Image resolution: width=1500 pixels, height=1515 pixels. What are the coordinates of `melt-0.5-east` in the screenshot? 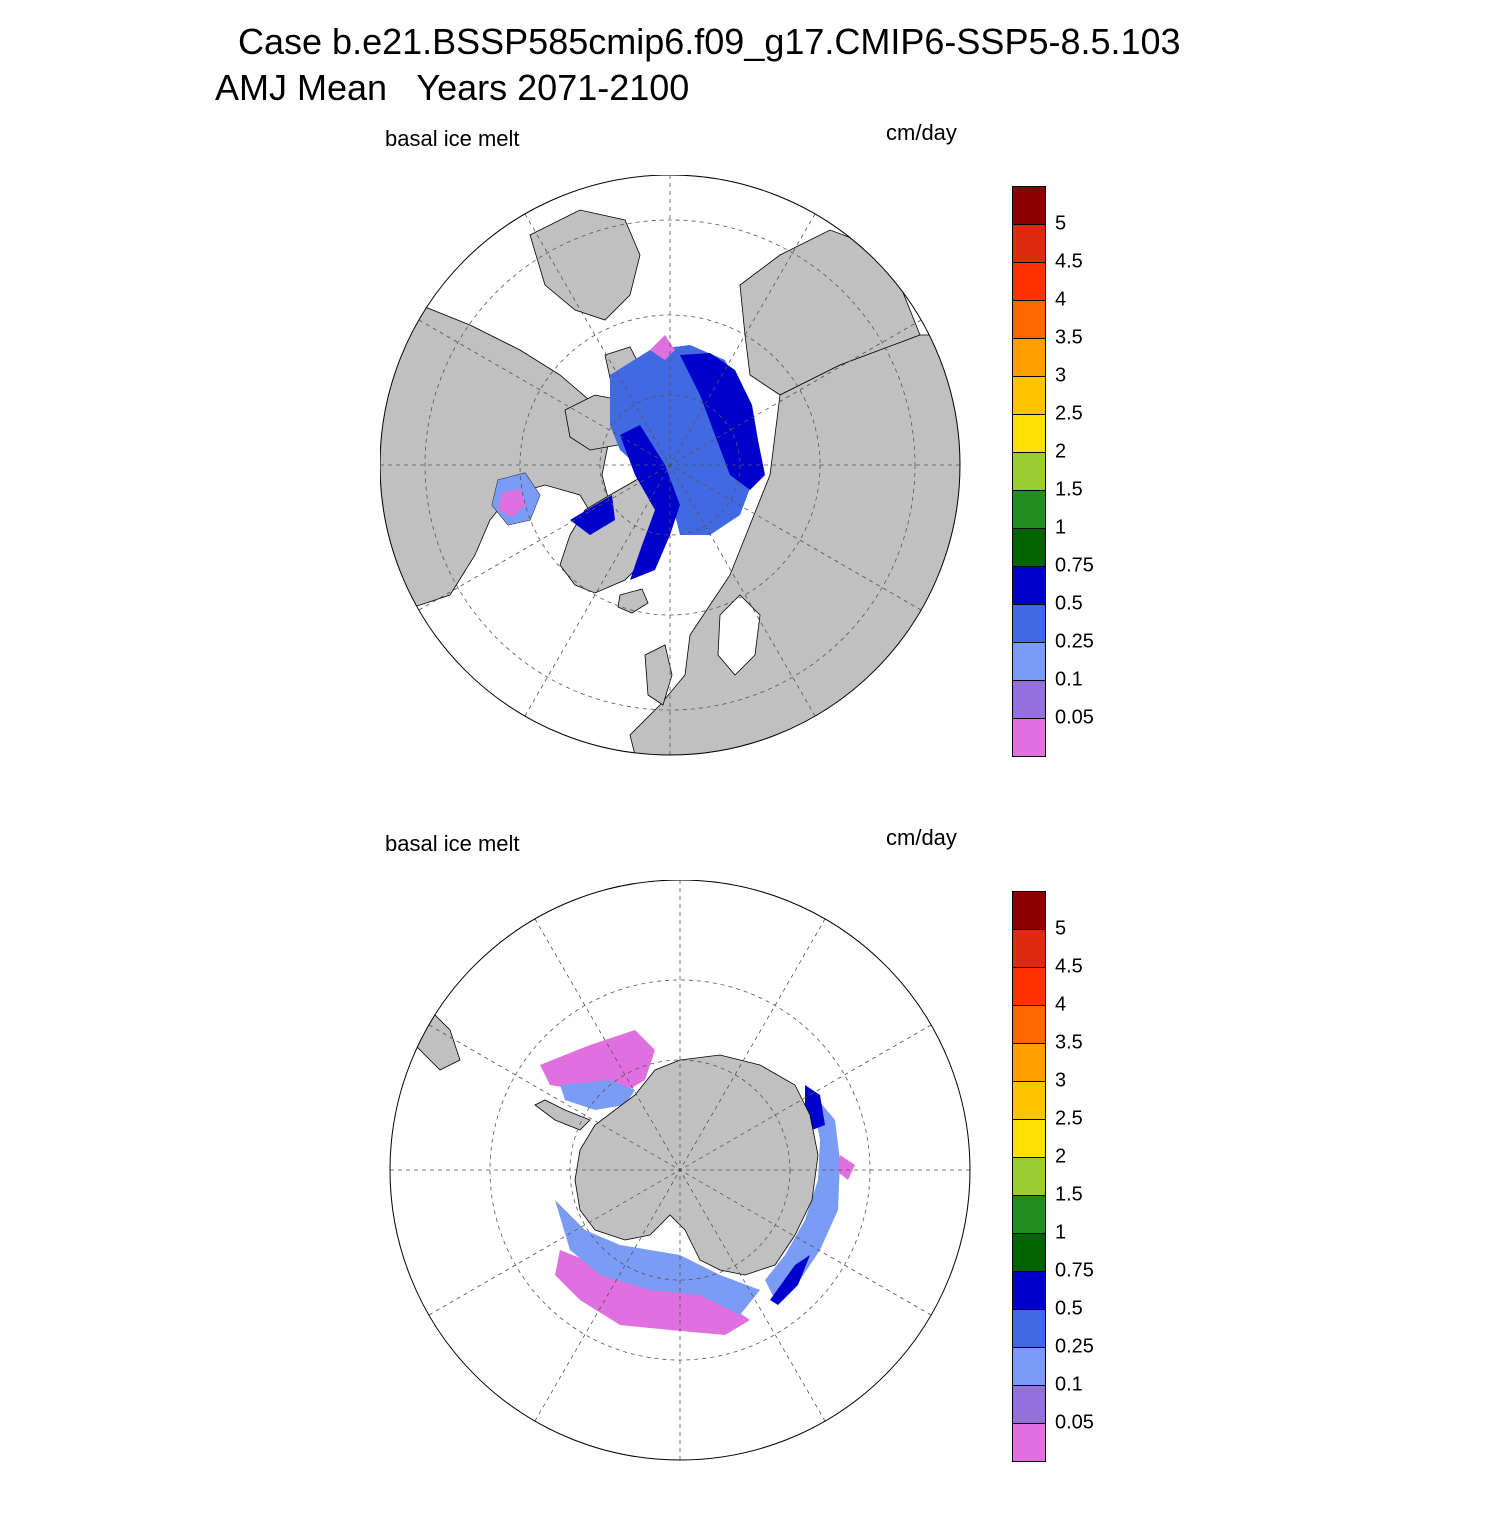 It's located at (790, 1280).